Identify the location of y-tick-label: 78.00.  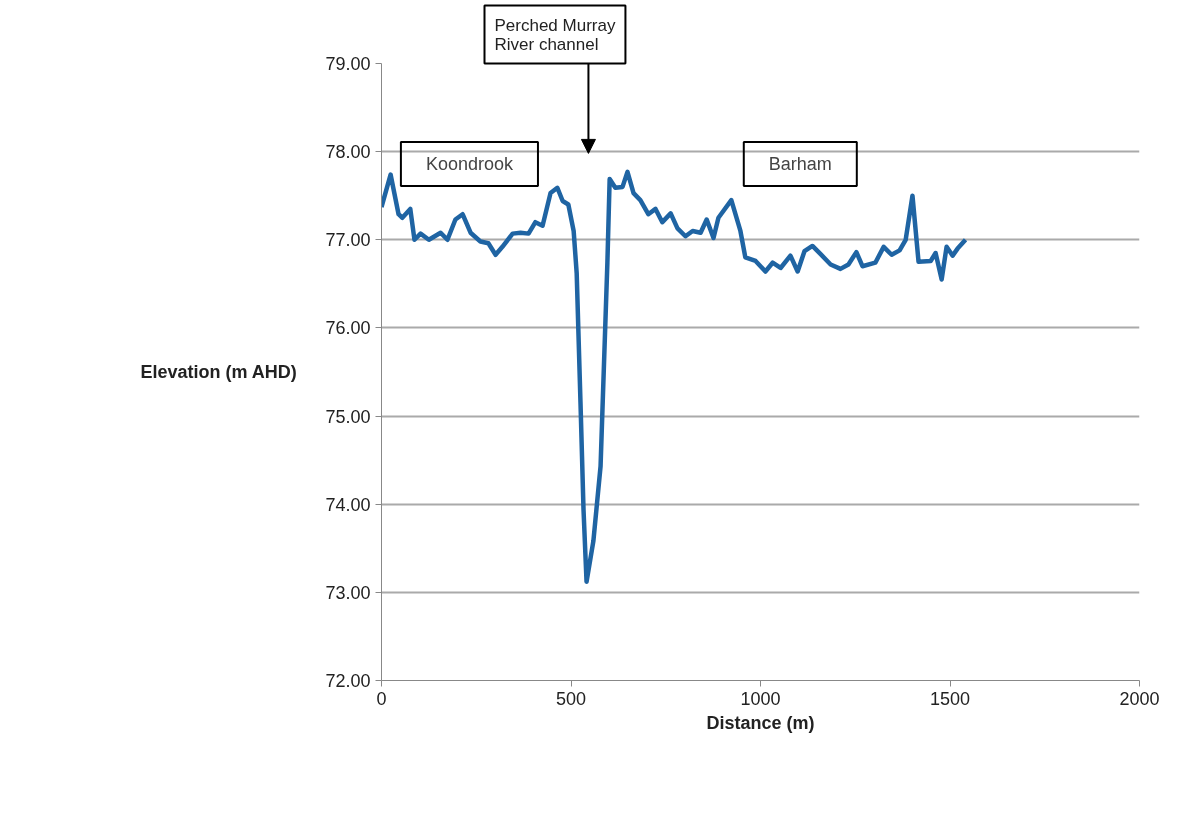
(348, 152).